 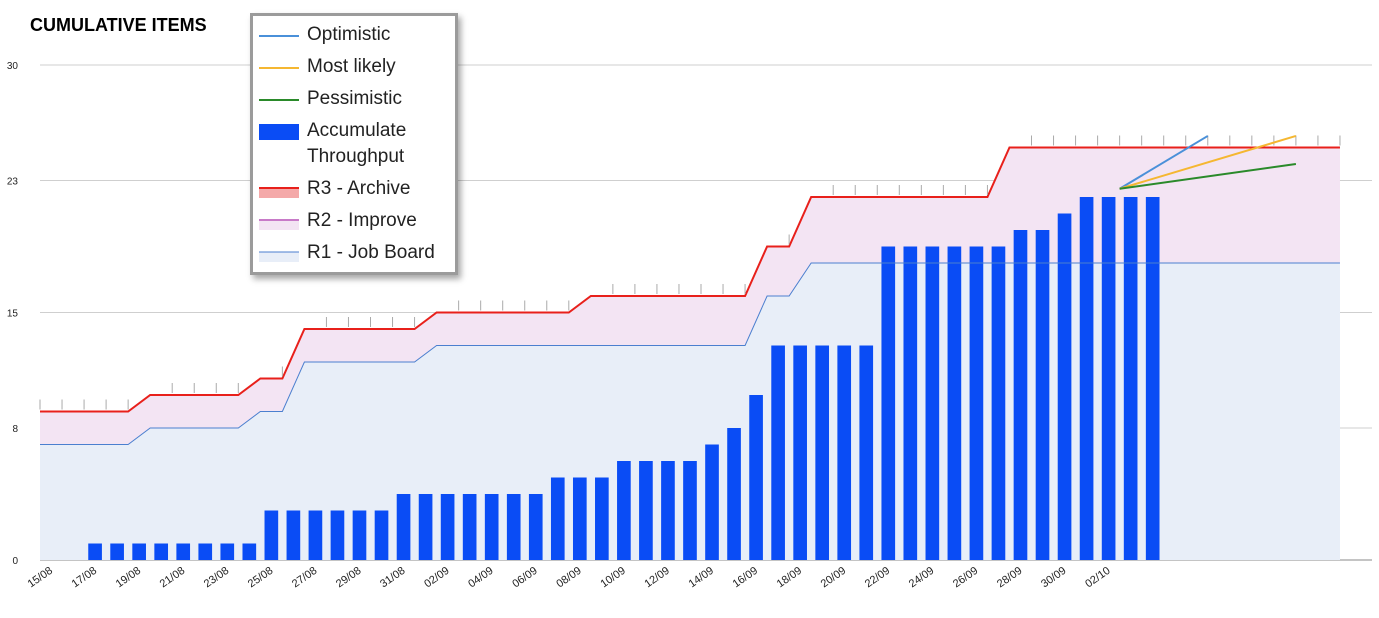 I want to click on x-tick-label: 02/10, so click(x=1097, y=578).